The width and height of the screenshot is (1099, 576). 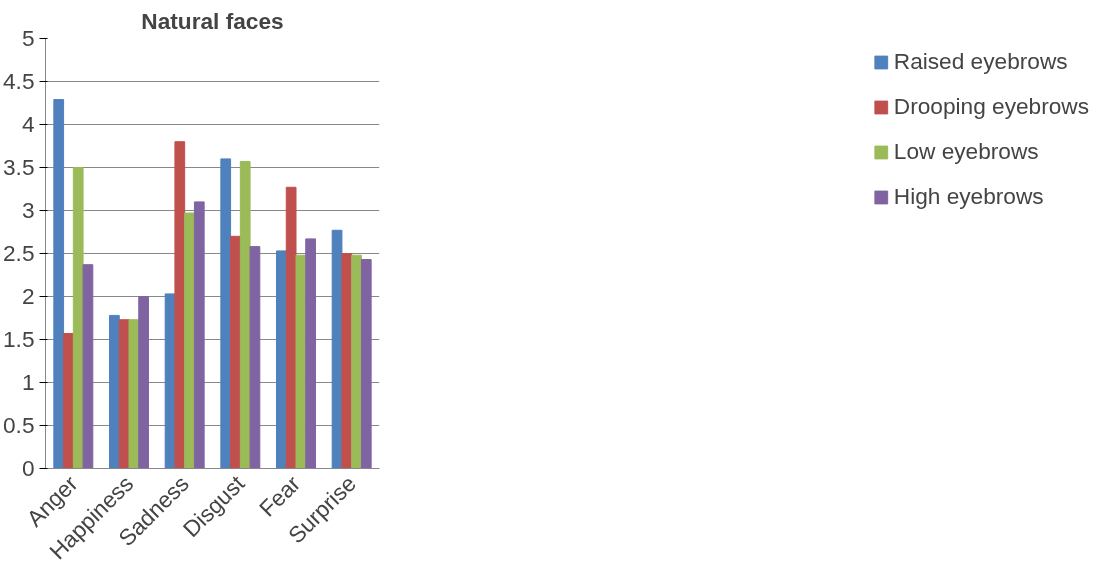 What do you see at coordinates (966, 151) in the screenshot?
I see `legend-label: Low eyebrows` at bounding box center [966, 151].